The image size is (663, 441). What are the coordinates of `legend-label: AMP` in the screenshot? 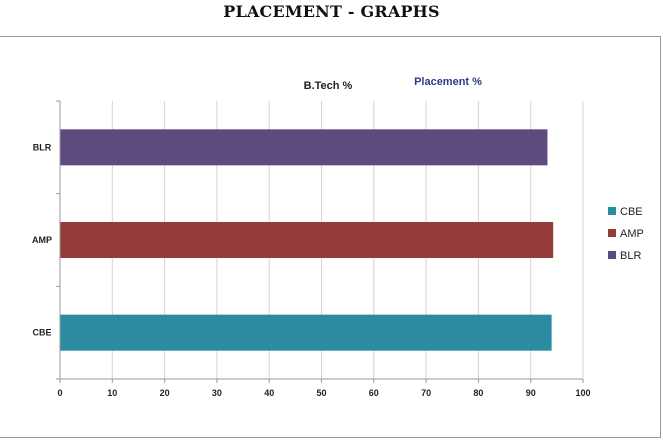 It's located at (632, 234).